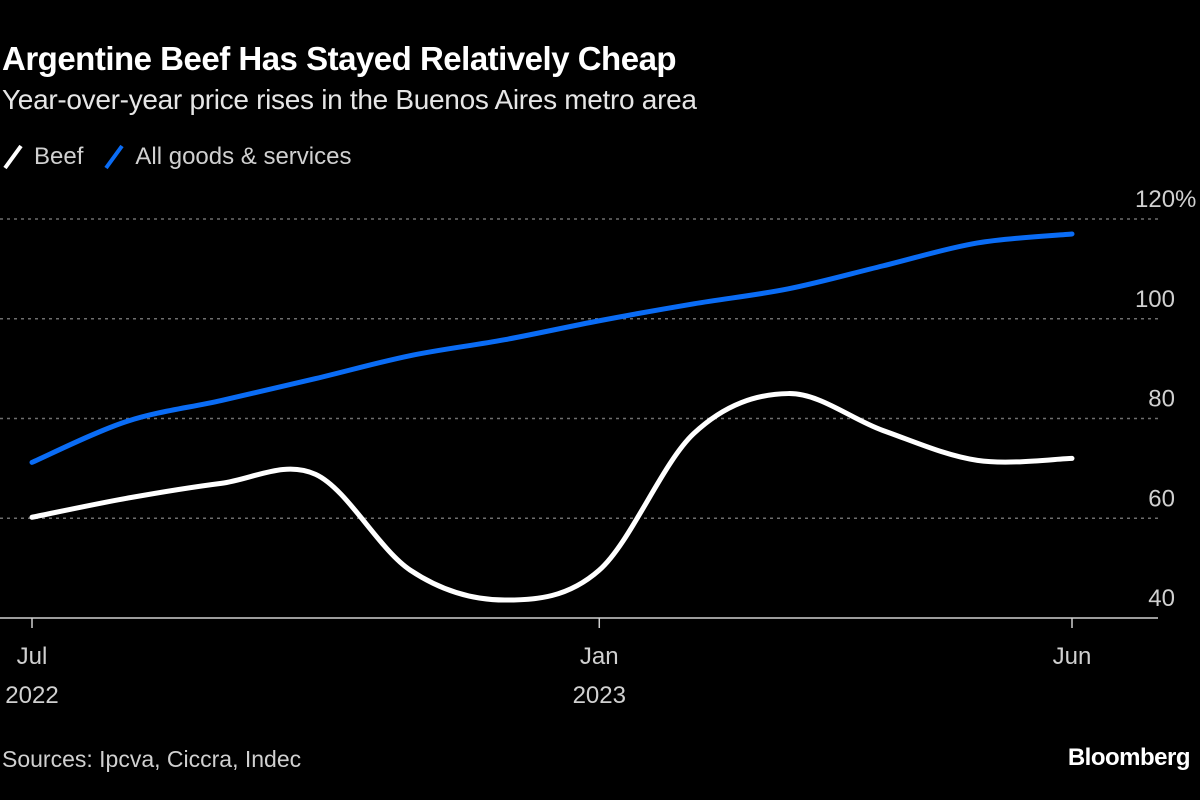 The height and width of the screenshot is (800, 1200). I want to click on y-tick-label: 60, so click(1161, 498).